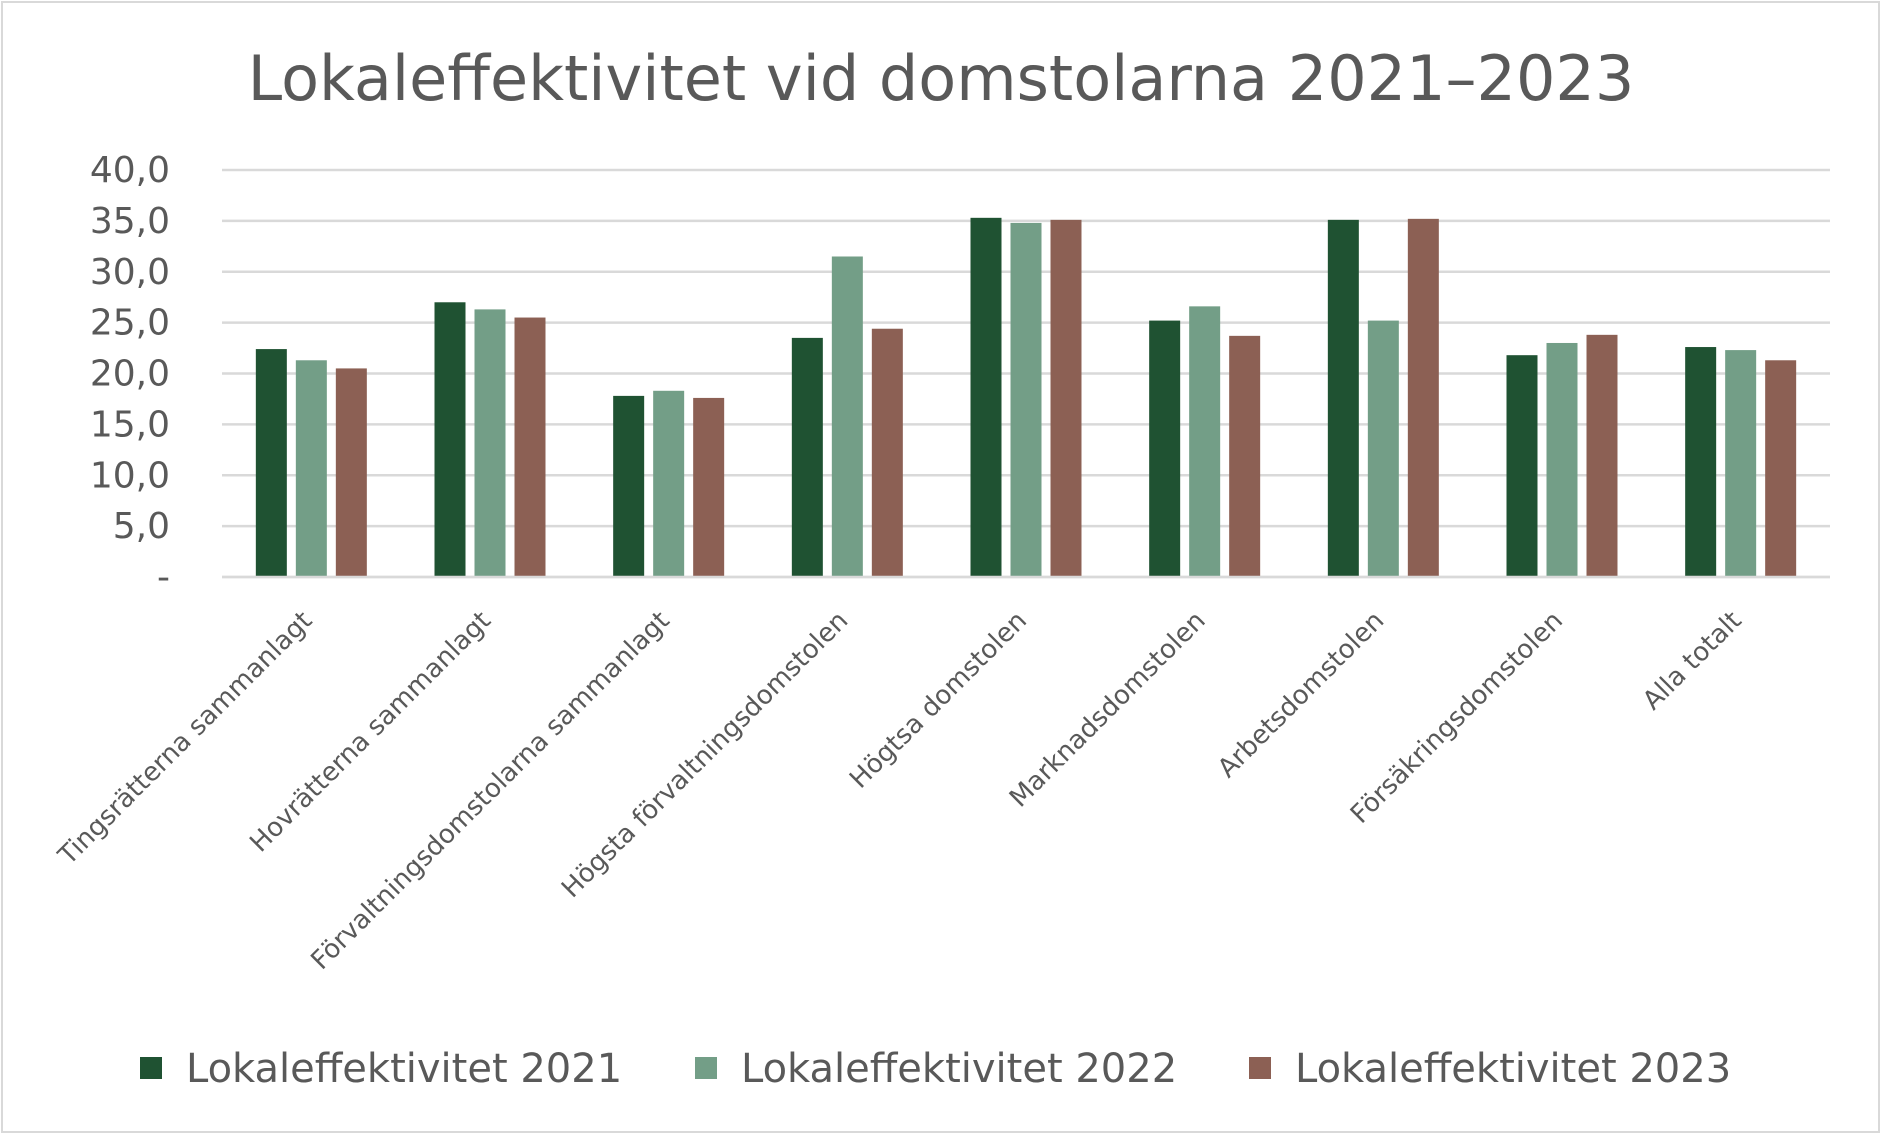 The image size is (1883, 1136). I want to click on legend-entry: Lokaleffektivitet 2022, so click(936, 1069).